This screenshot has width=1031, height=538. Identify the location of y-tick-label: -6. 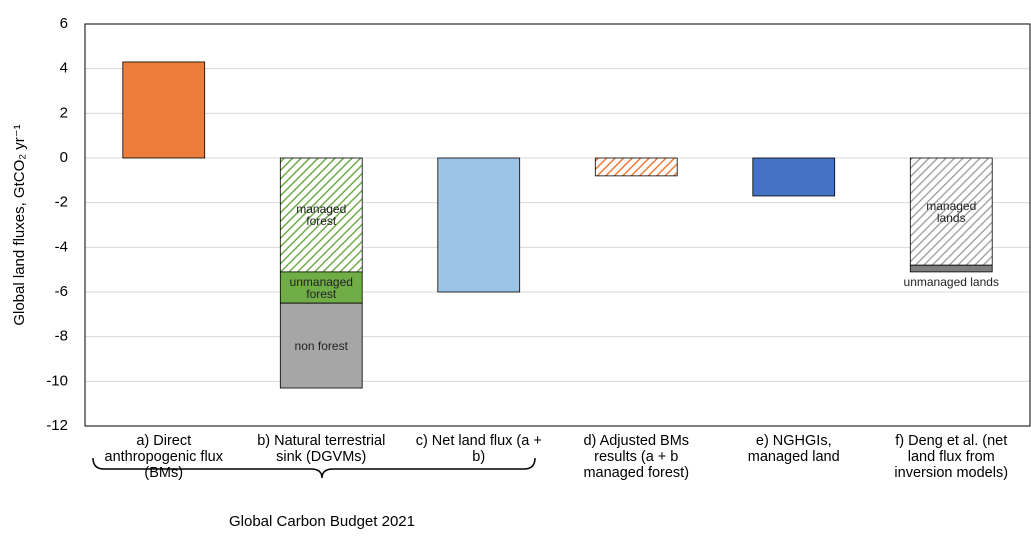
(61, 291).